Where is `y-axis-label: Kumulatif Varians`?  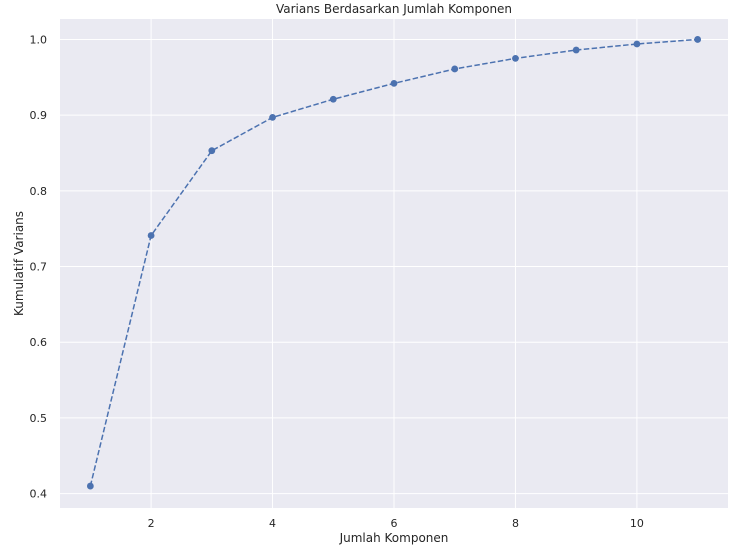
y-axis-label: Kumulatif Varians is located at coordinates (19, 263).